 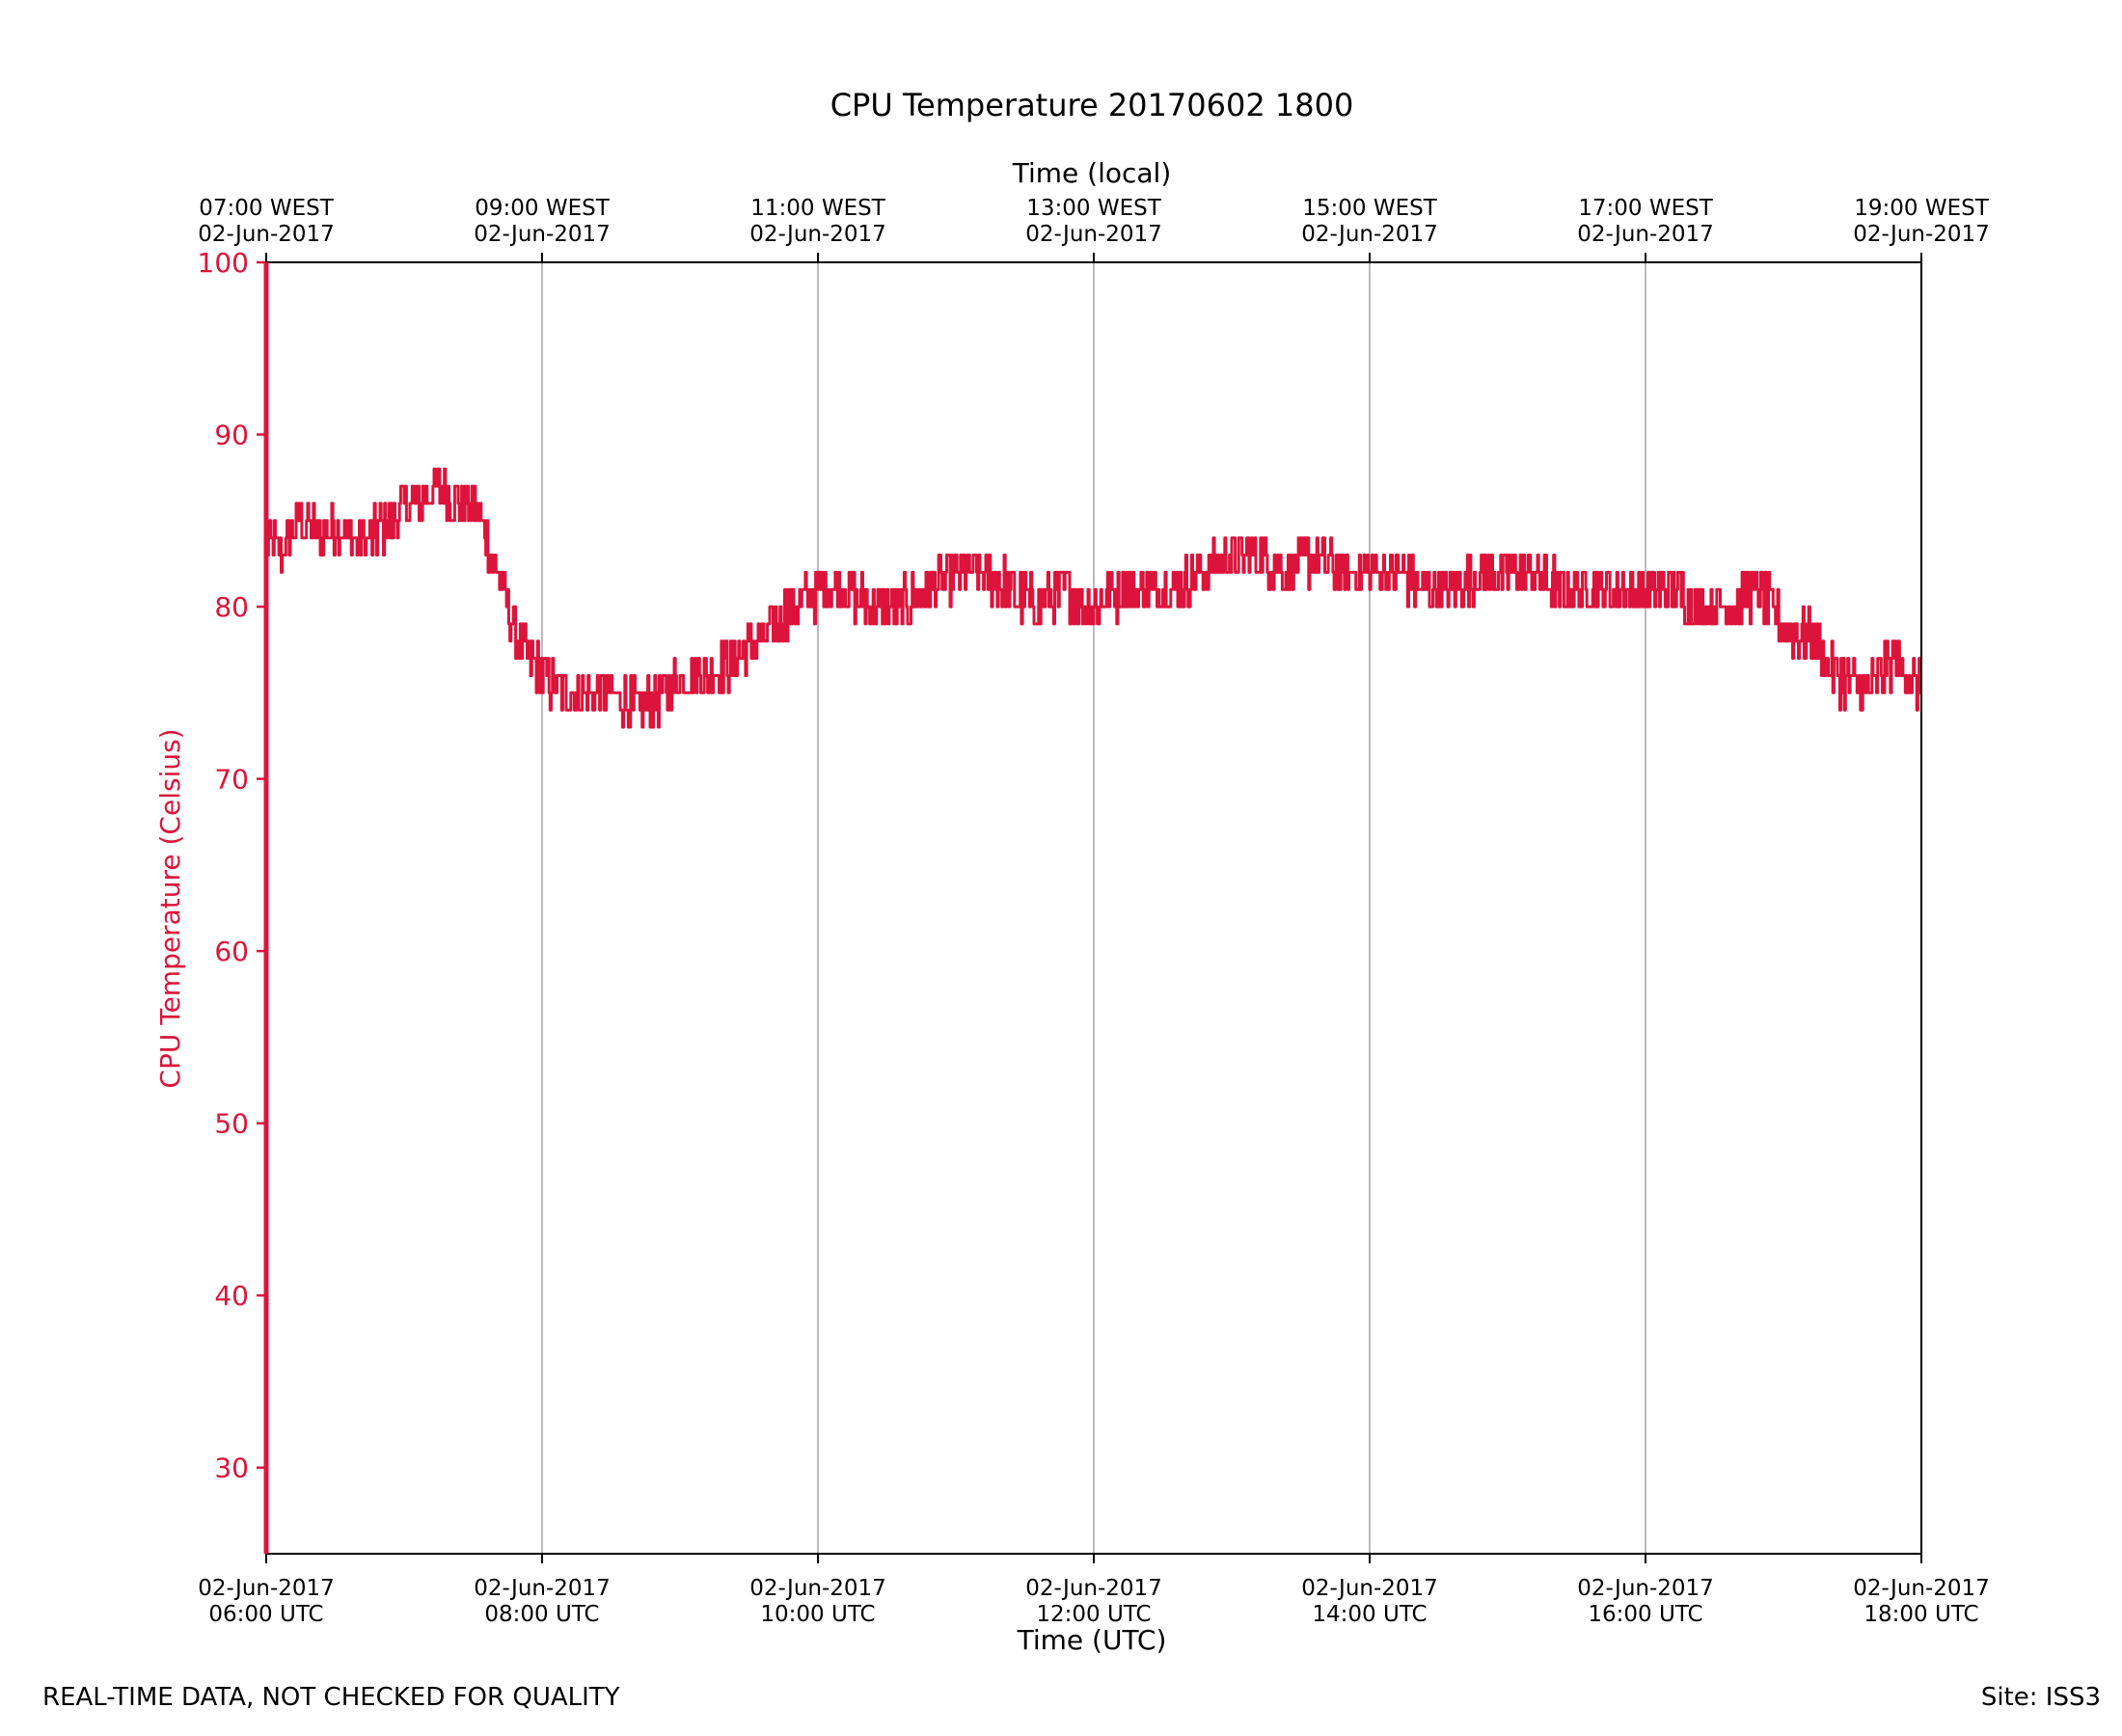 I want to click on chart-title: CPU Temperature 20170602 1800, so click(x=1092, y=105).